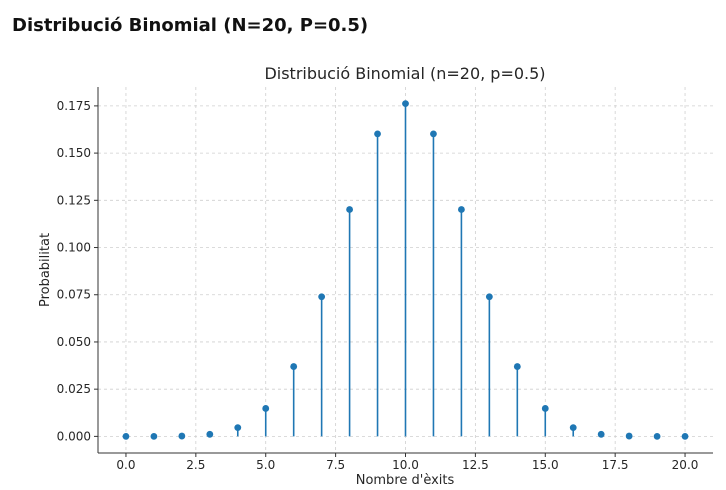 The image size is (726, 490). What do you see at coordinates (335, 465) in the screenshot?
I see `x-tick-label: 7.5` at bounding box center [335, 465].